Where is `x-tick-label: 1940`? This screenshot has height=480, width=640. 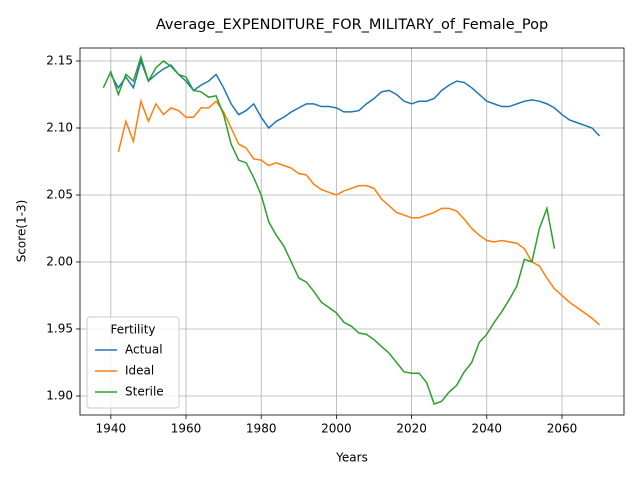
x-tick-label: 1940 is located at coordinates (111, 429).